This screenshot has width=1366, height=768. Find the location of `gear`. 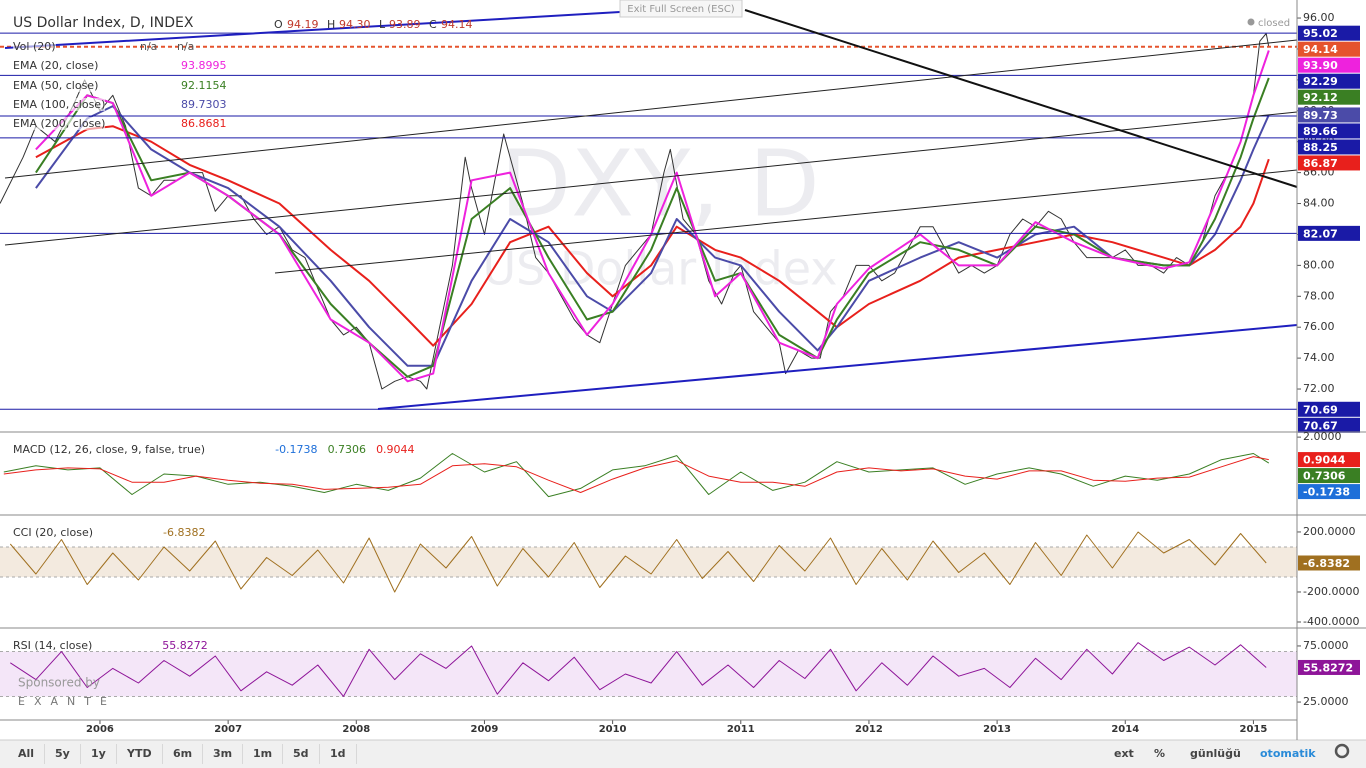

gear is located at coordinates (1342, 751).